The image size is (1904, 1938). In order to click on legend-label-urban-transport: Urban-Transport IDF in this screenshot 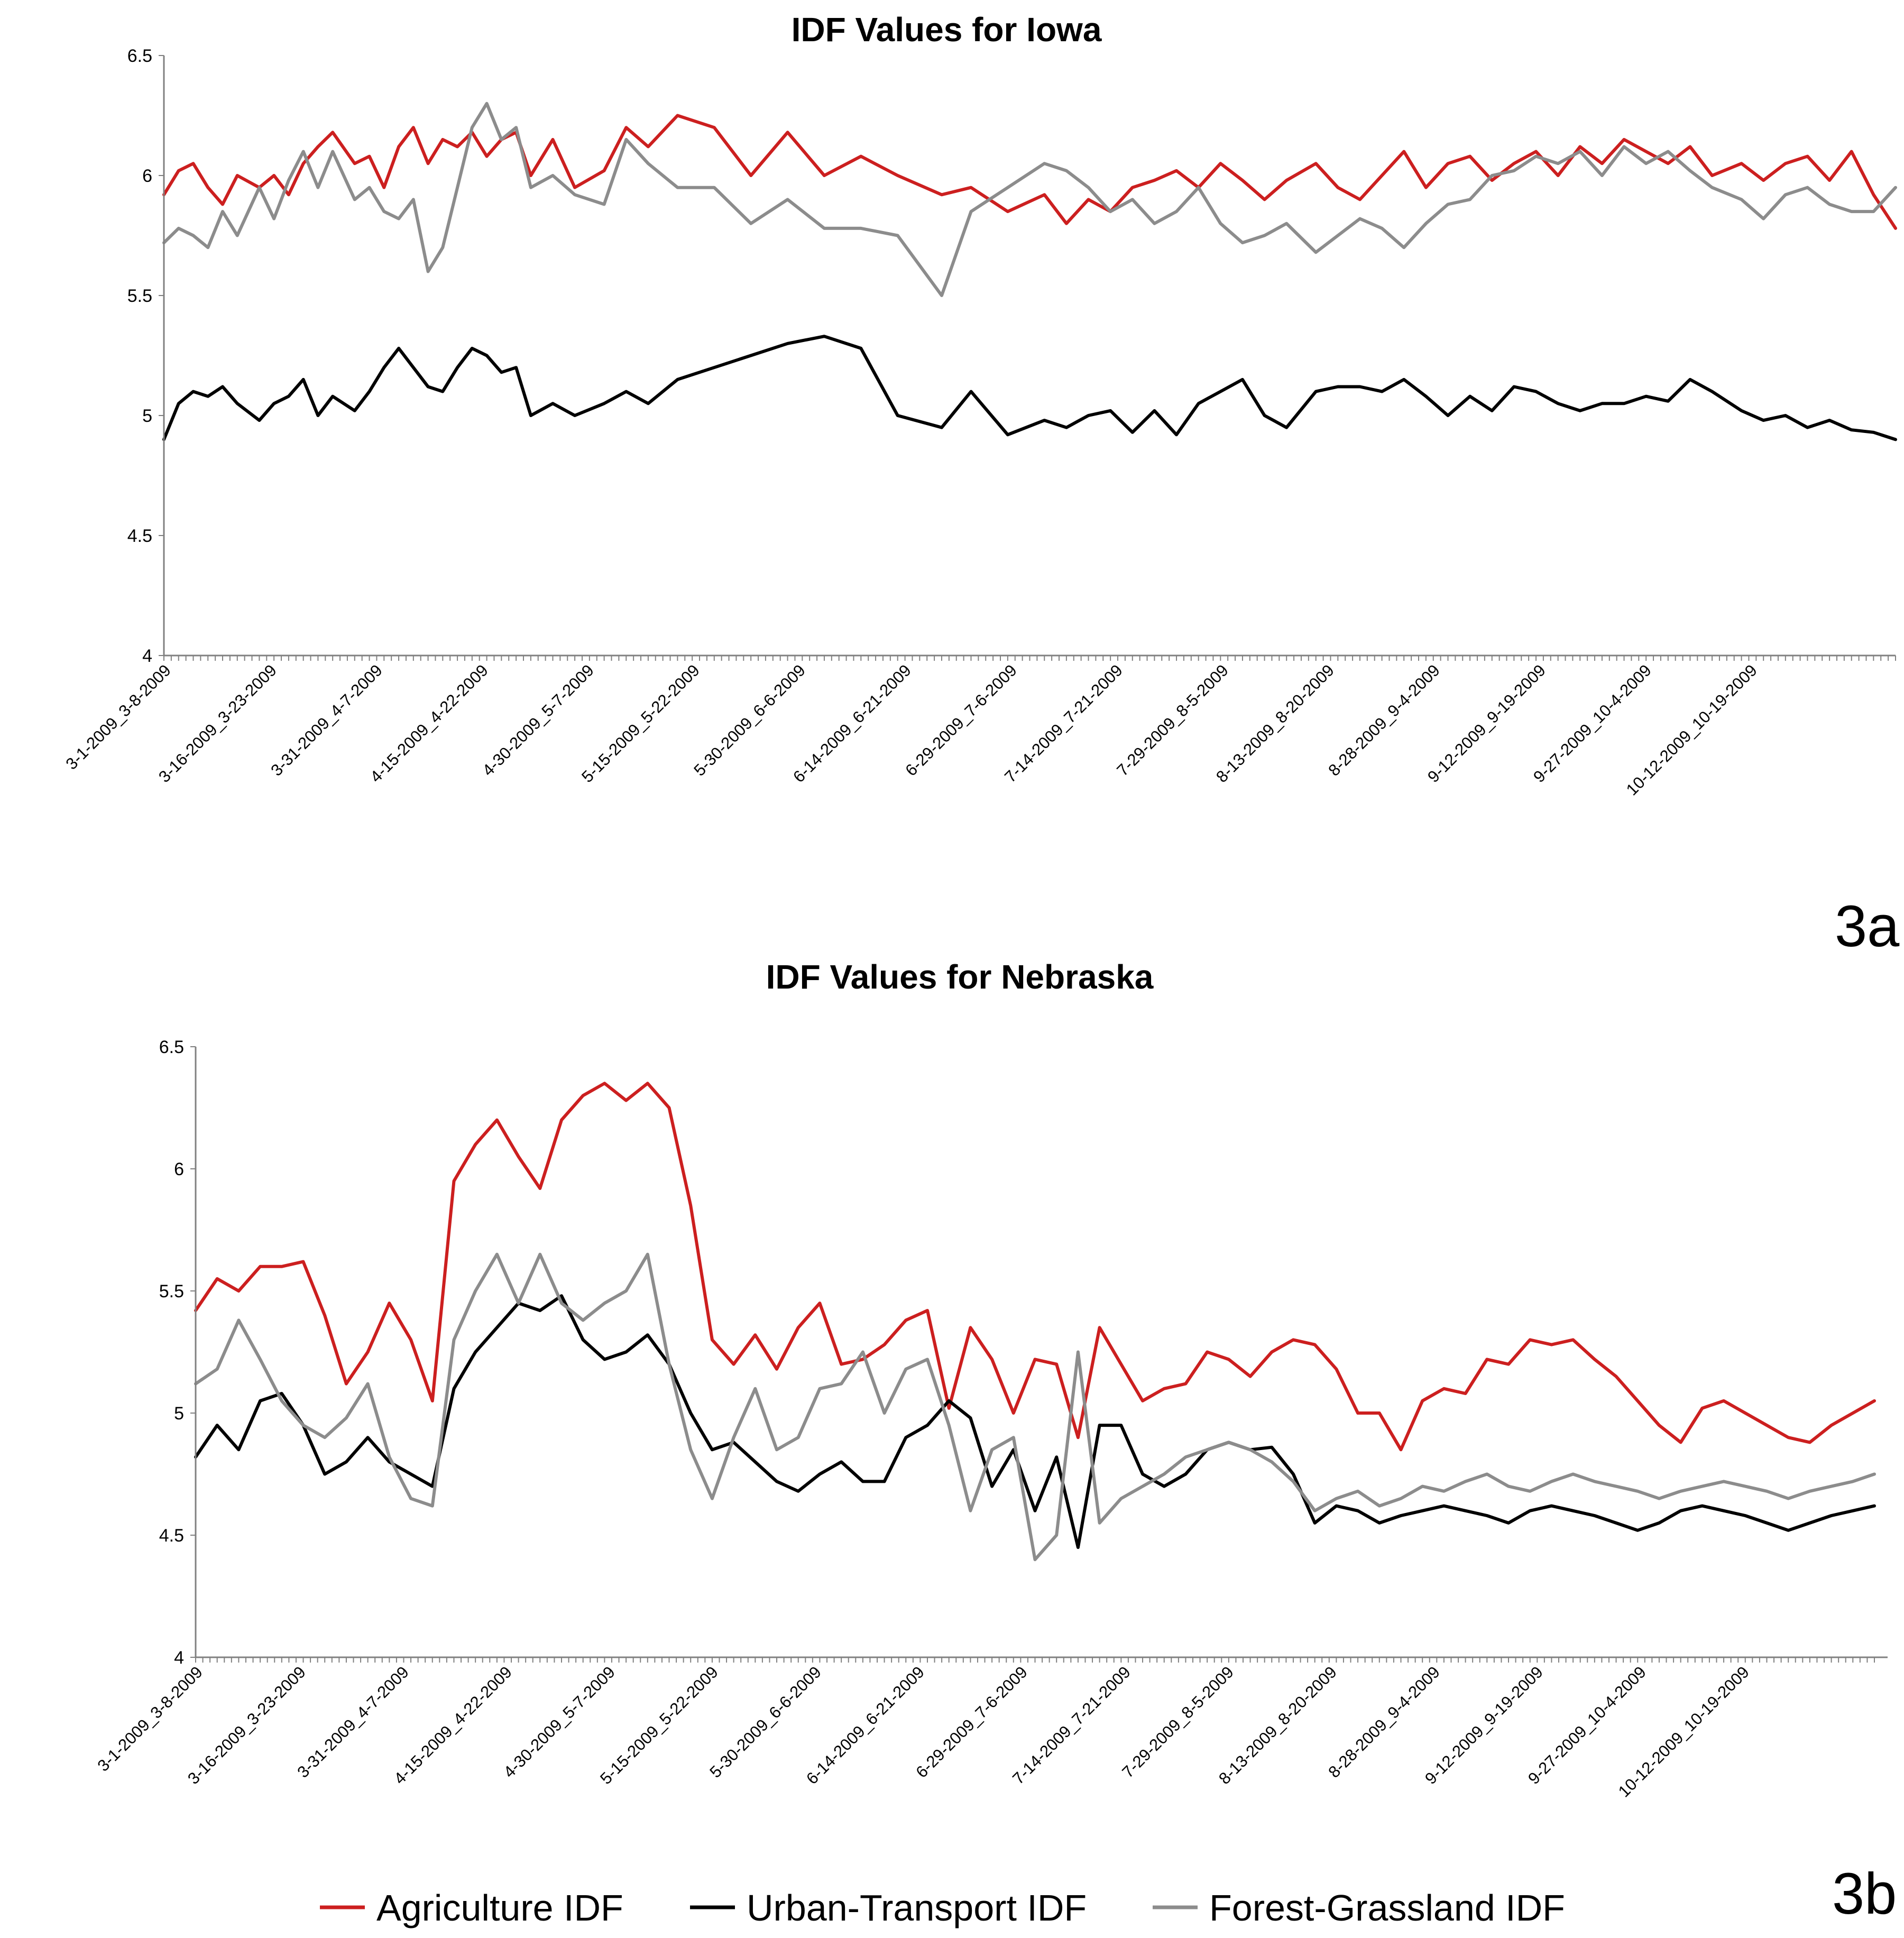, I will do `click(917, 1908)`.